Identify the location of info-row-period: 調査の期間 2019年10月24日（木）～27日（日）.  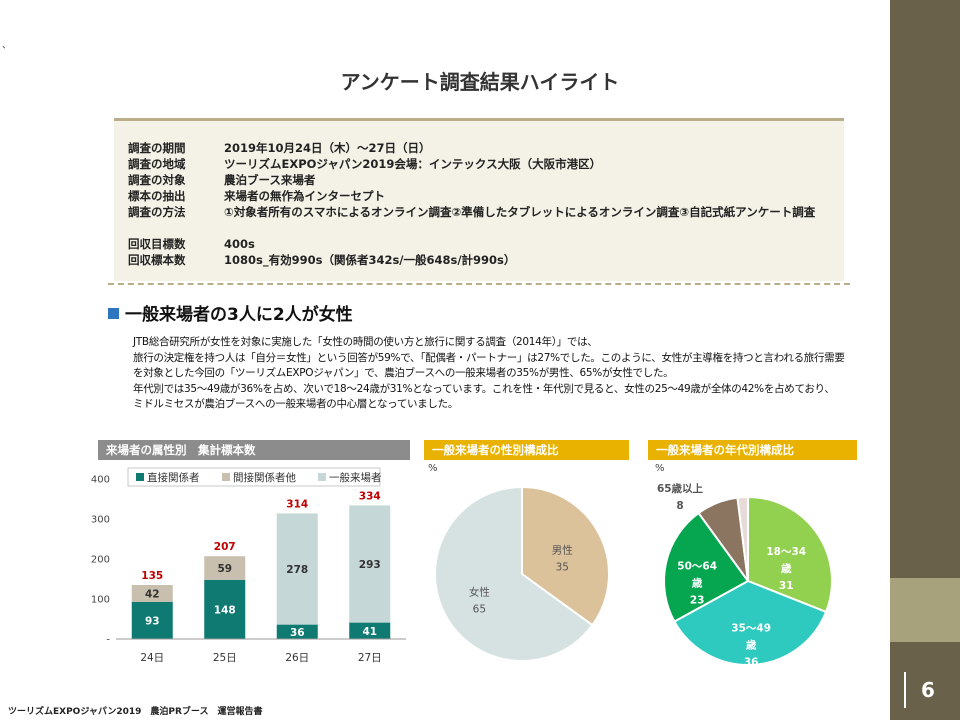
(279, 148).